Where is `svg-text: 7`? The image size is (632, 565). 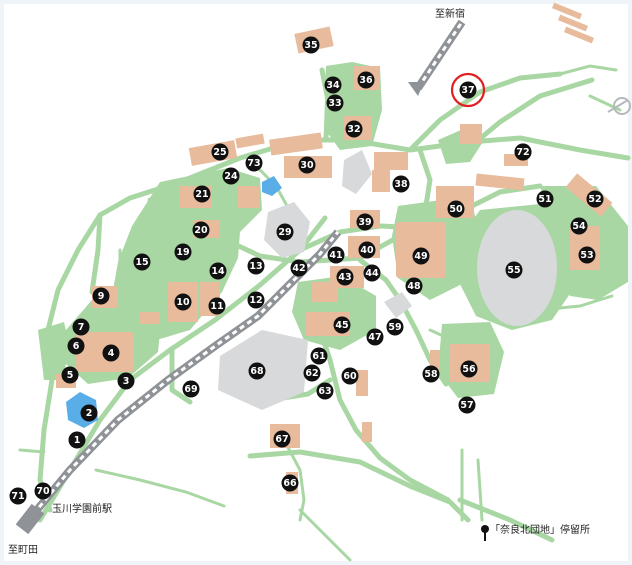
svg-text: 7 is located at coordinates (81, 327).